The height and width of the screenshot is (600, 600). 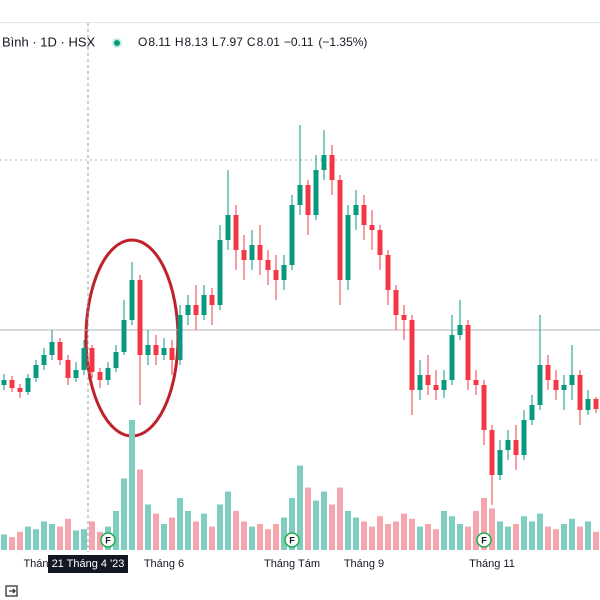 What do you see at coordinates (159, 42) in the screenshot?
I see `legend-text: 8.11` at bounding box center [159, 42].